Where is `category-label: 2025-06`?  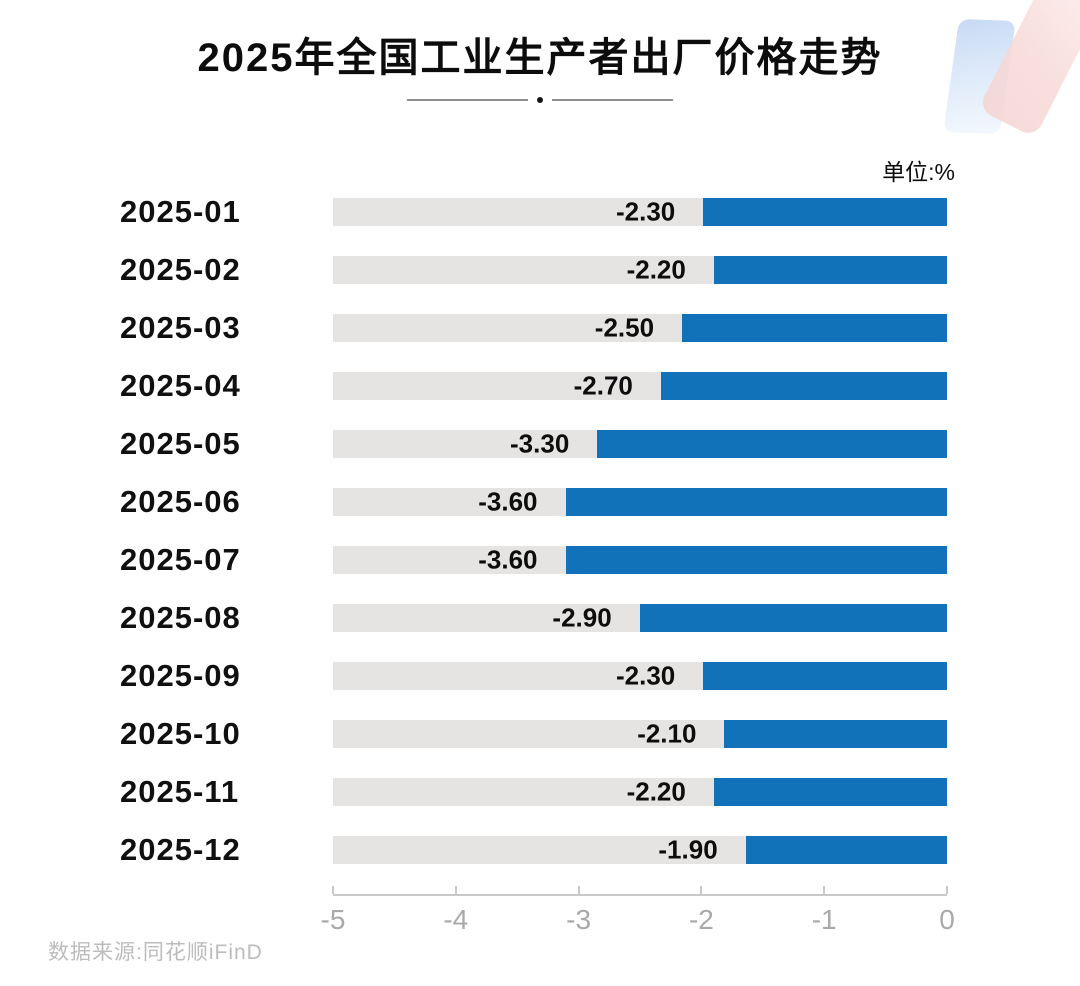 category-label: 2025-06 is located at coordinates (180, 501).